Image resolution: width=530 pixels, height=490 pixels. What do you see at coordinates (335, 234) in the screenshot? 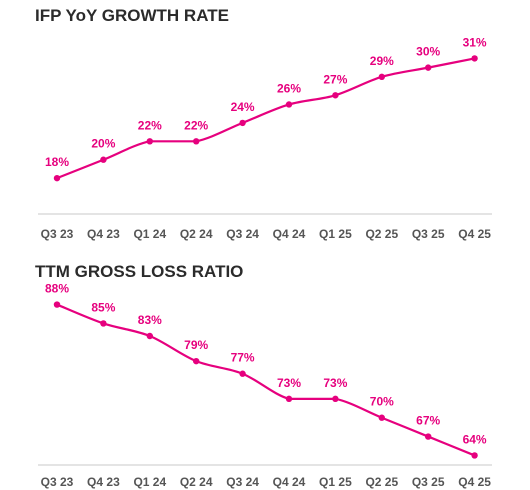
I see `x-tick-label-growth: Q1 25` at bounding box center [335, 234].